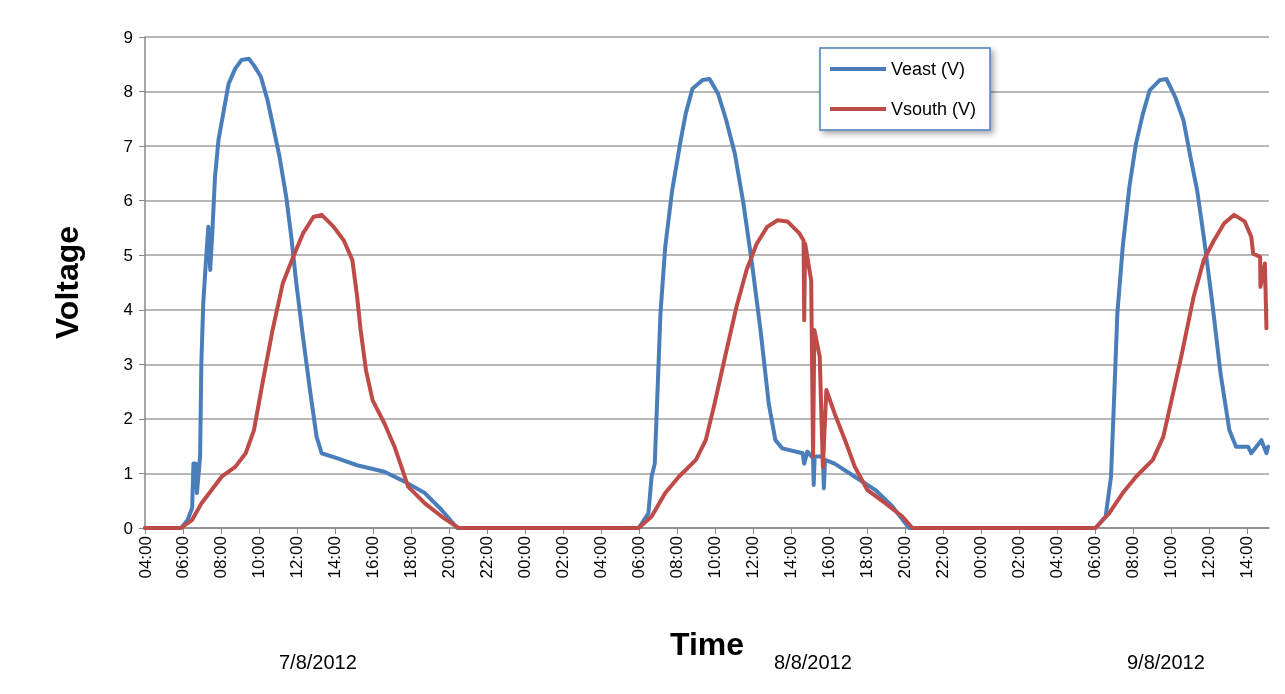  Describe the element at coordinates (813, 662) in the screenshot. I see `text: 8/8/2012` at that location.